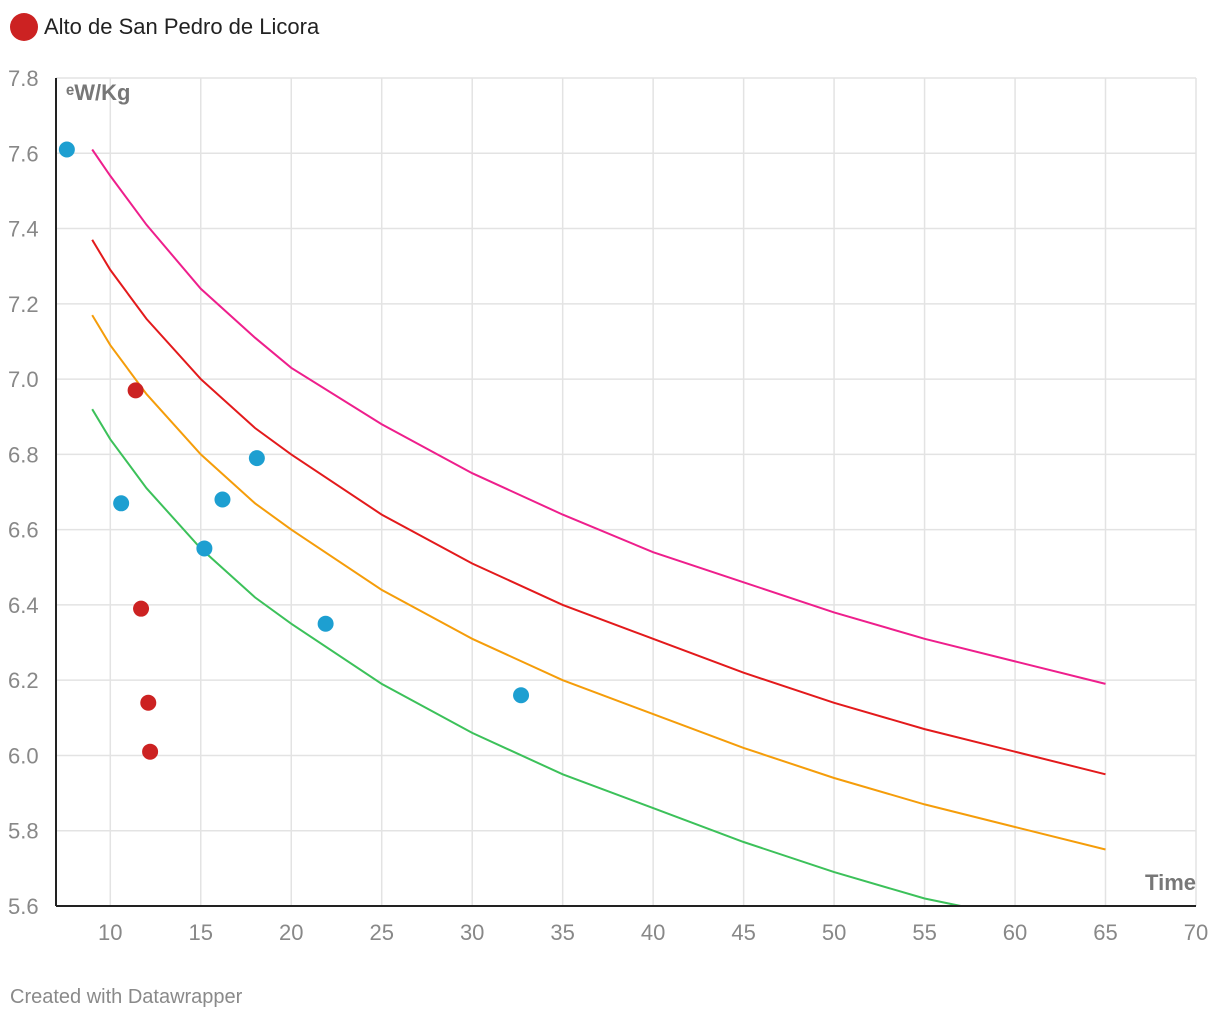 The width and height of the screenshot is (1220, 1022). I want to click on y-tick-label: 6.6, so click(23, 530).